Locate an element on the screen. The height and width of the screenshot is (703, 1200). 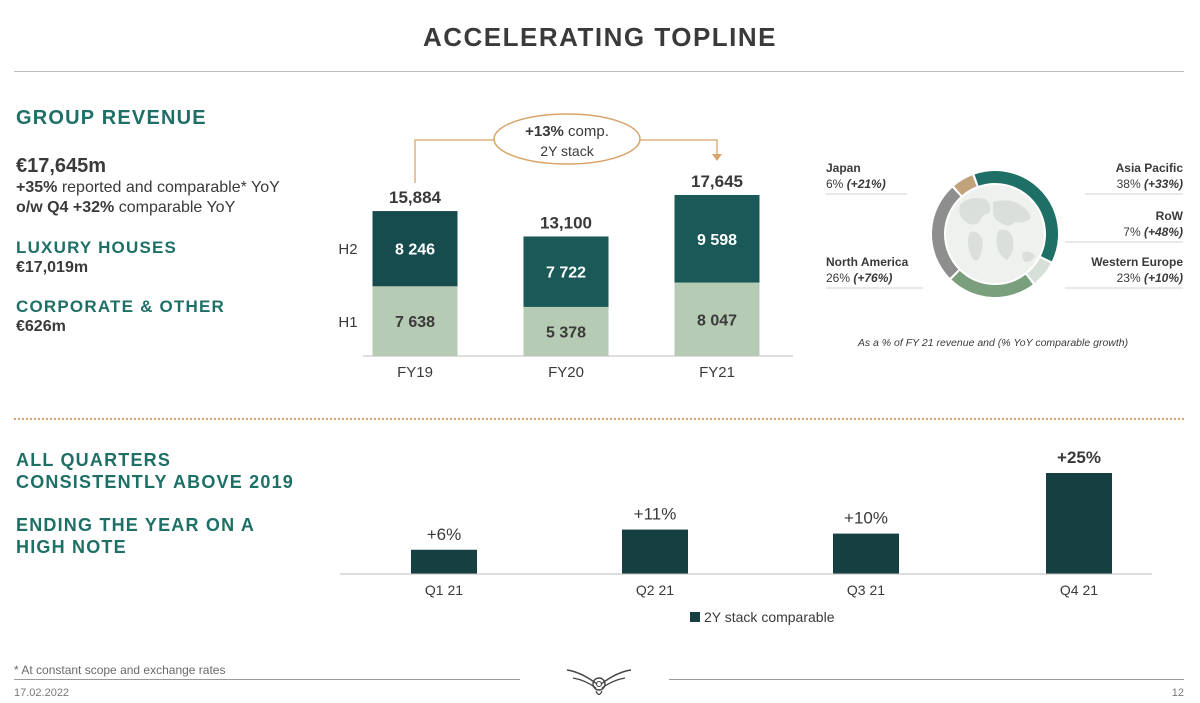
region-share: 6% is located at coordinates (836, 184).